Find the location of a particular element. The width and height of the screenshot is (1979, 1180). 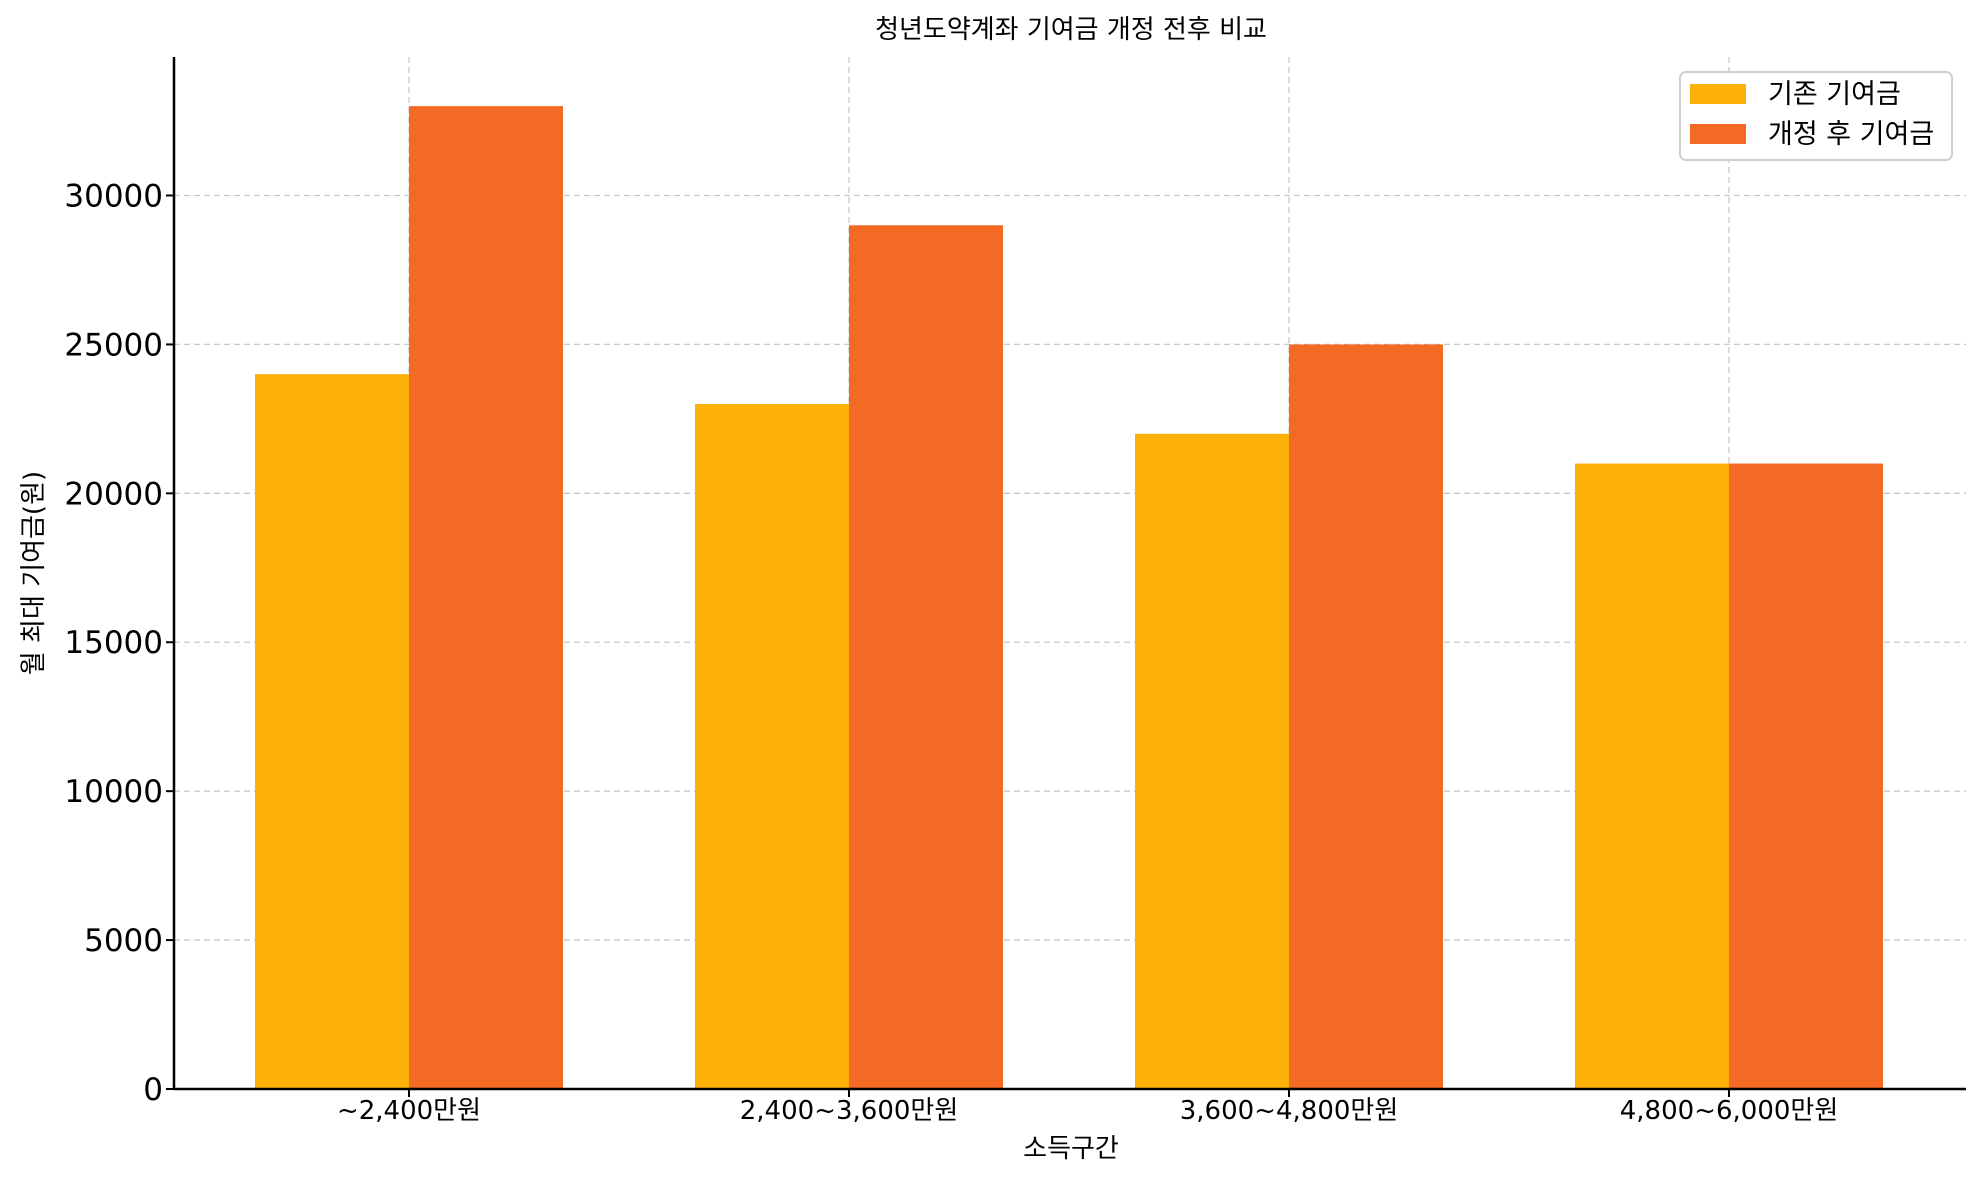

y-tick-labels: 0 5000 10000 15000 20000 25000 30000 is located at coordinates (119, 643).